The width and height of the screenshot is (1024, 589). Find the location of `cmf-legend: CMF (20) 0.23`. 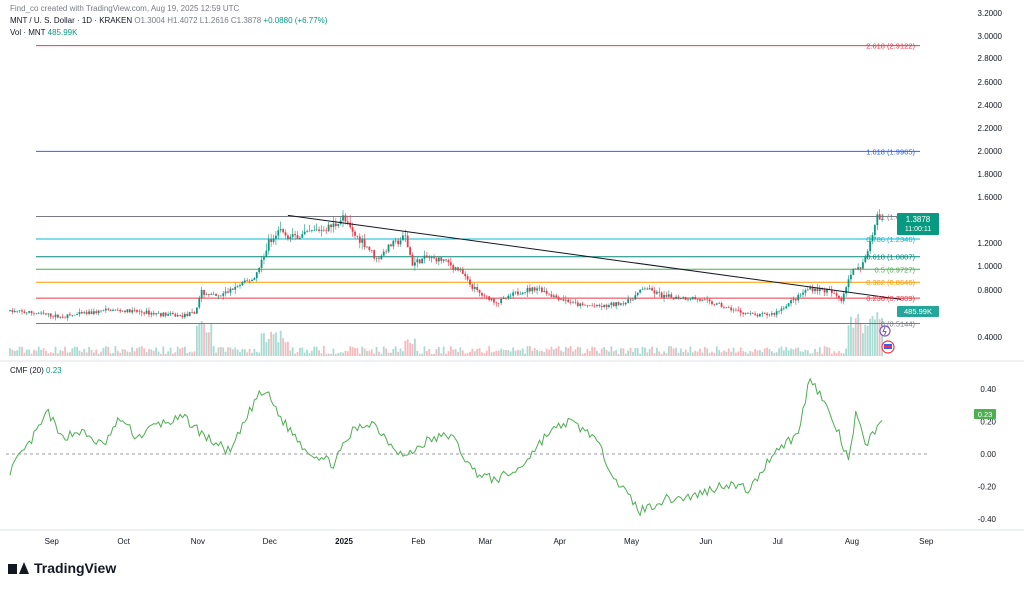

cmf-legend: CMF (20) 0.23 is located at coordinates (36, 370).